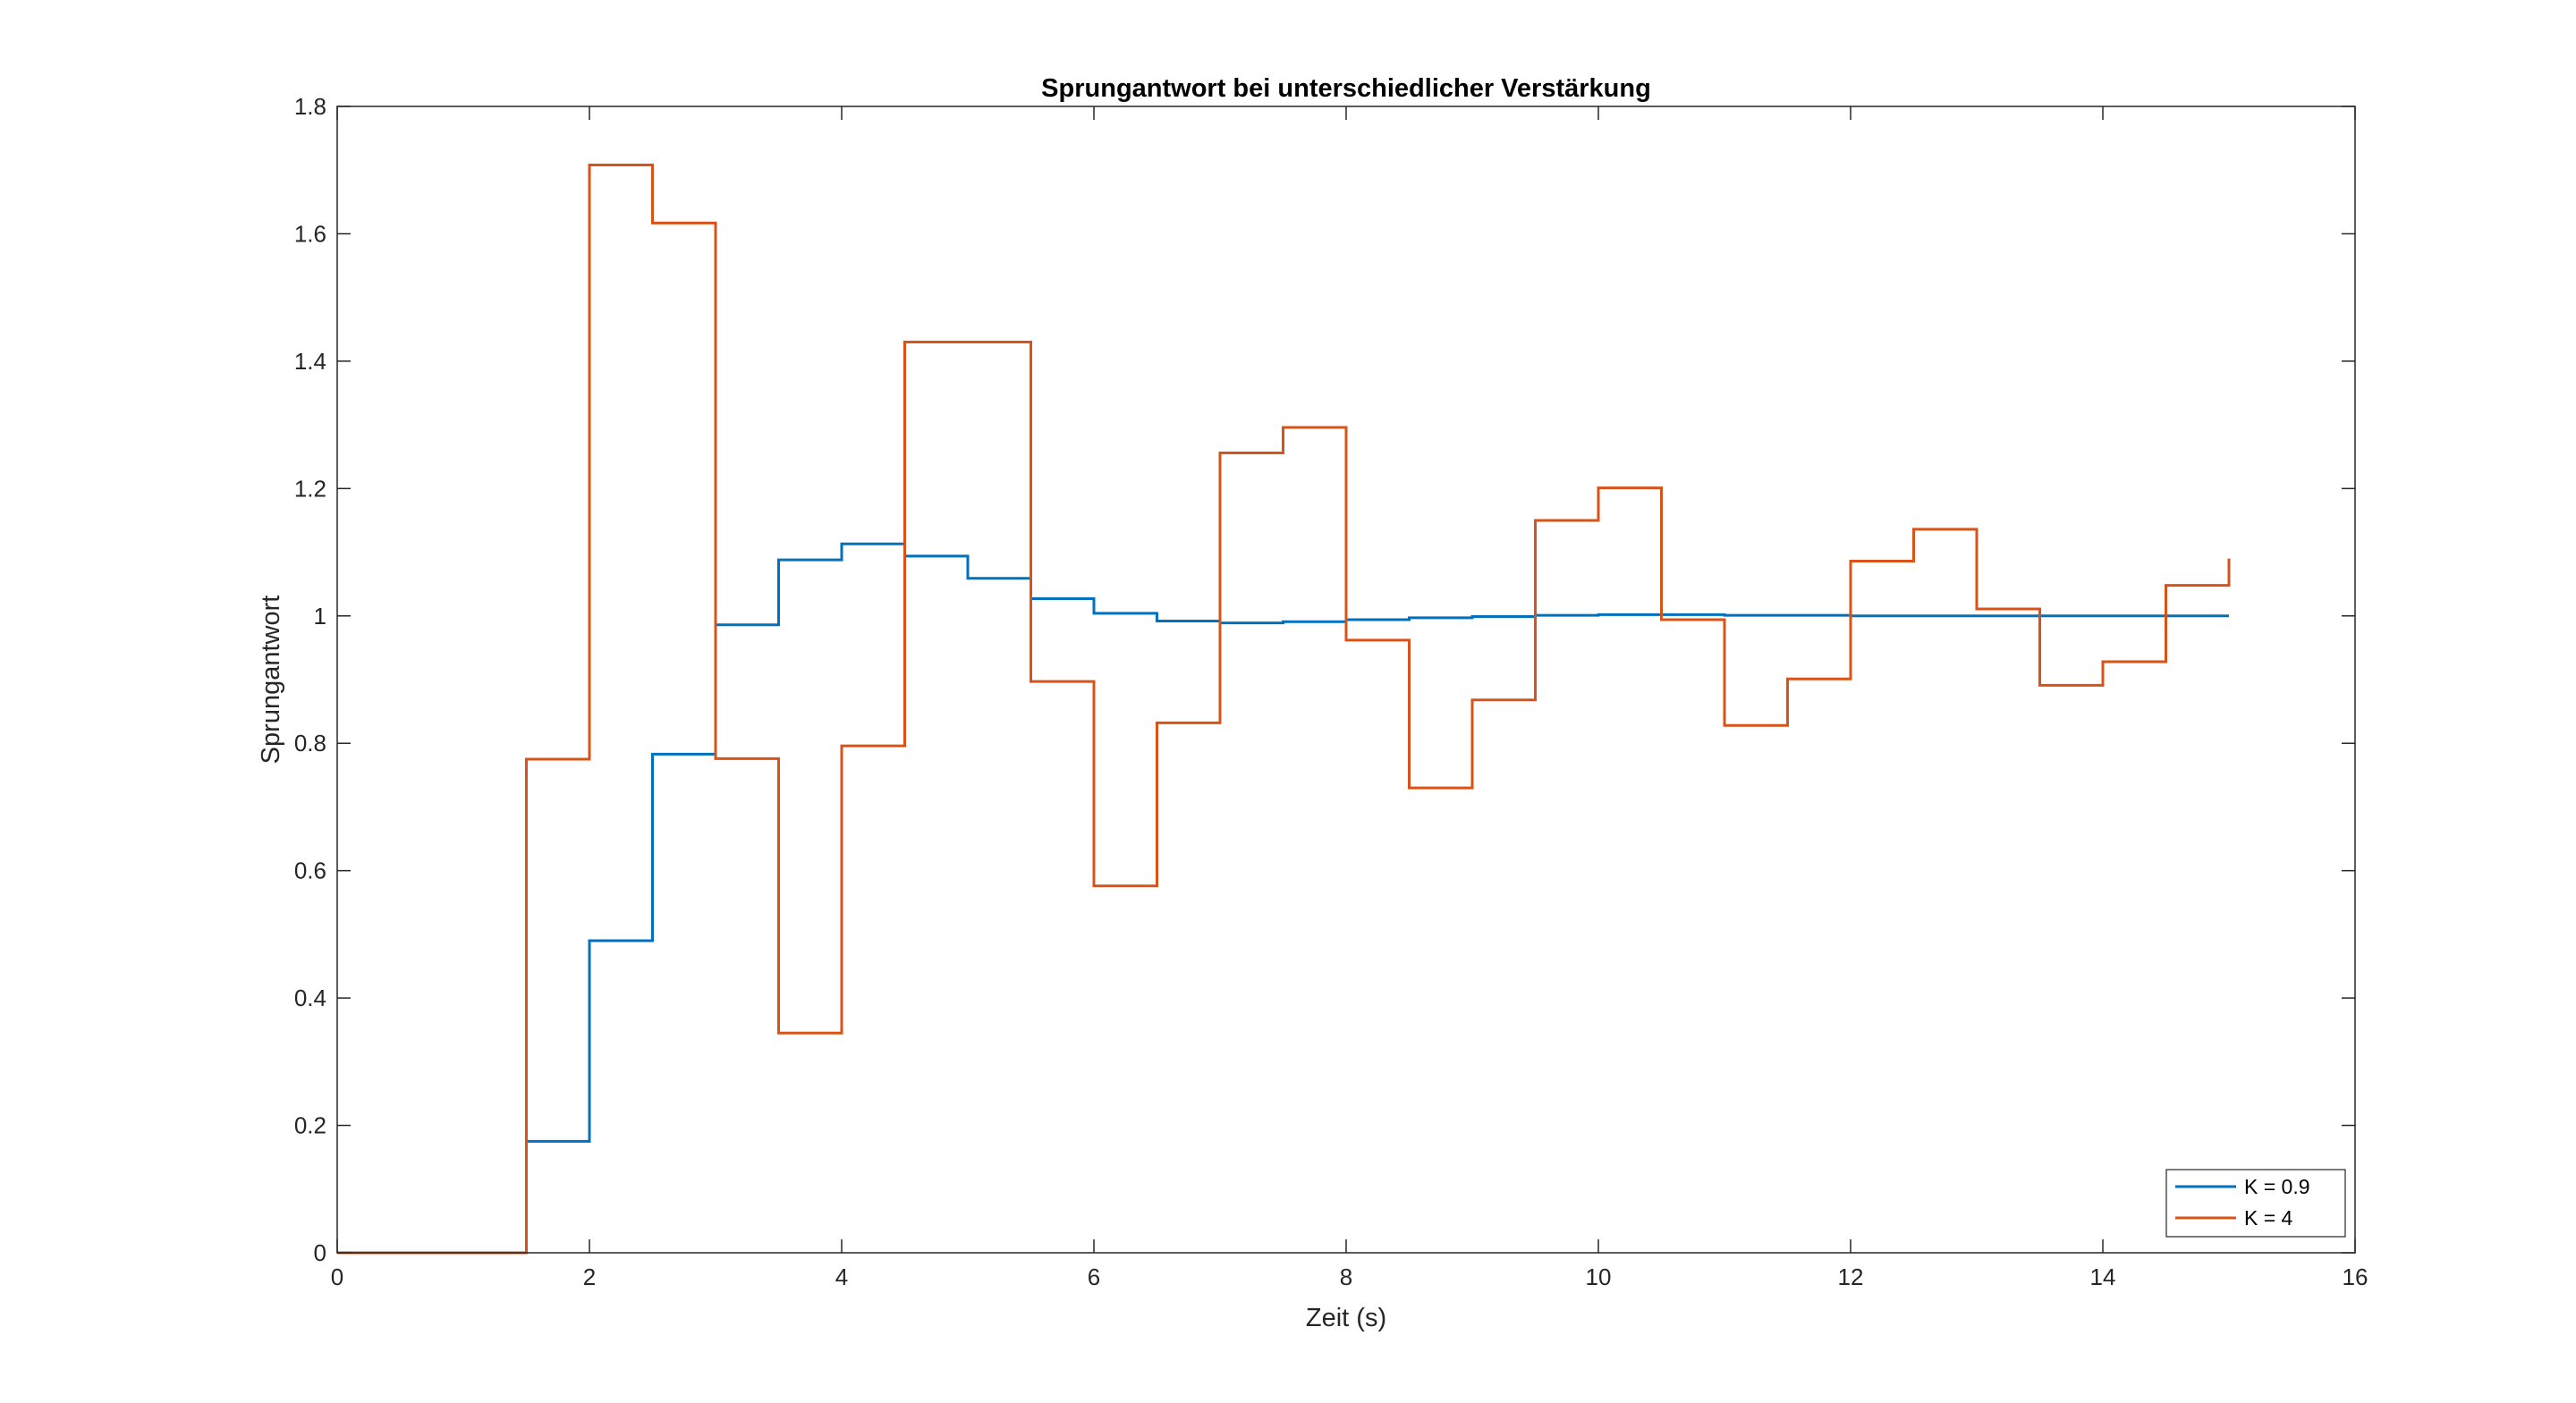 Image resolution: width=2576 pixels, height=1403 pixels. I want to click on legend-label-k-0-9: K = 0.9, so click(2277, 1186).